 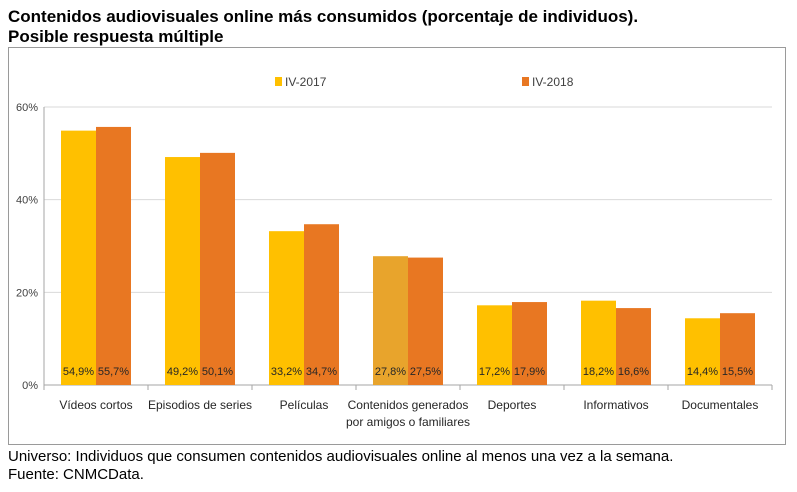 I want to click on x-category-label: Episodios de series, so click(x=200, y=405).